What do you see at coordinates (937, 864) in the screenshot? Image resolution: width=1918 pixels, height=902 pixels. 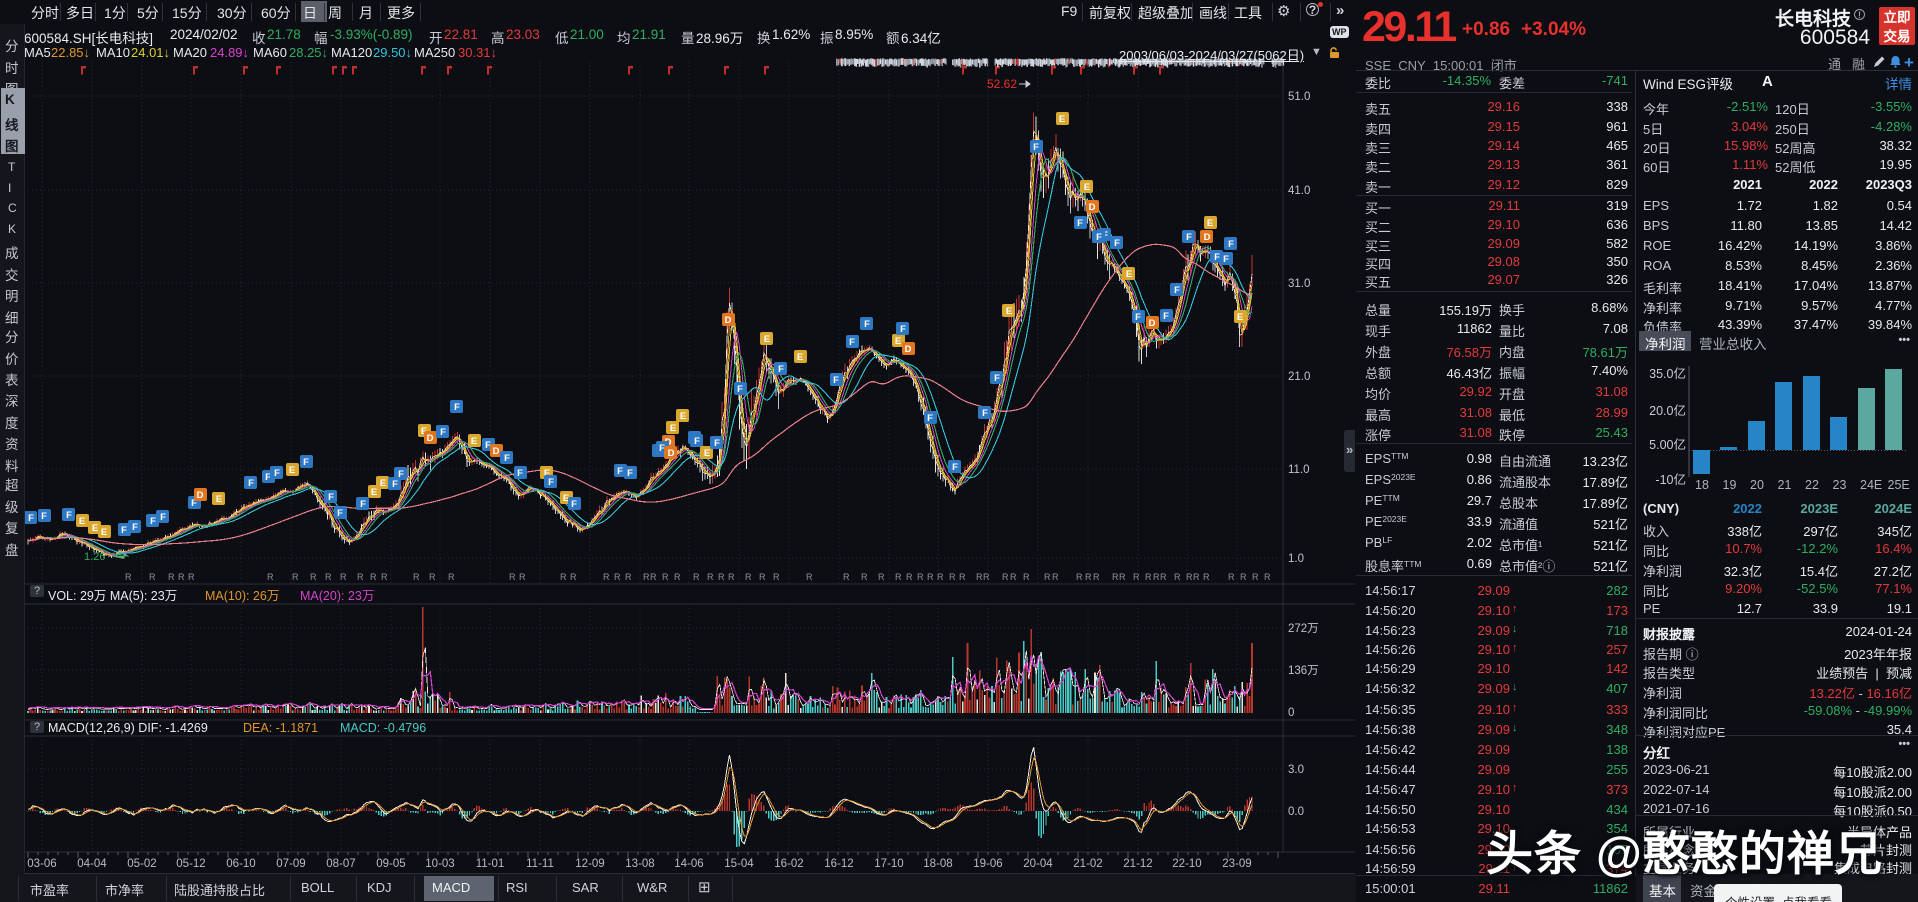 I see `svg-text: 18-08` at bounding box center [937, 864].